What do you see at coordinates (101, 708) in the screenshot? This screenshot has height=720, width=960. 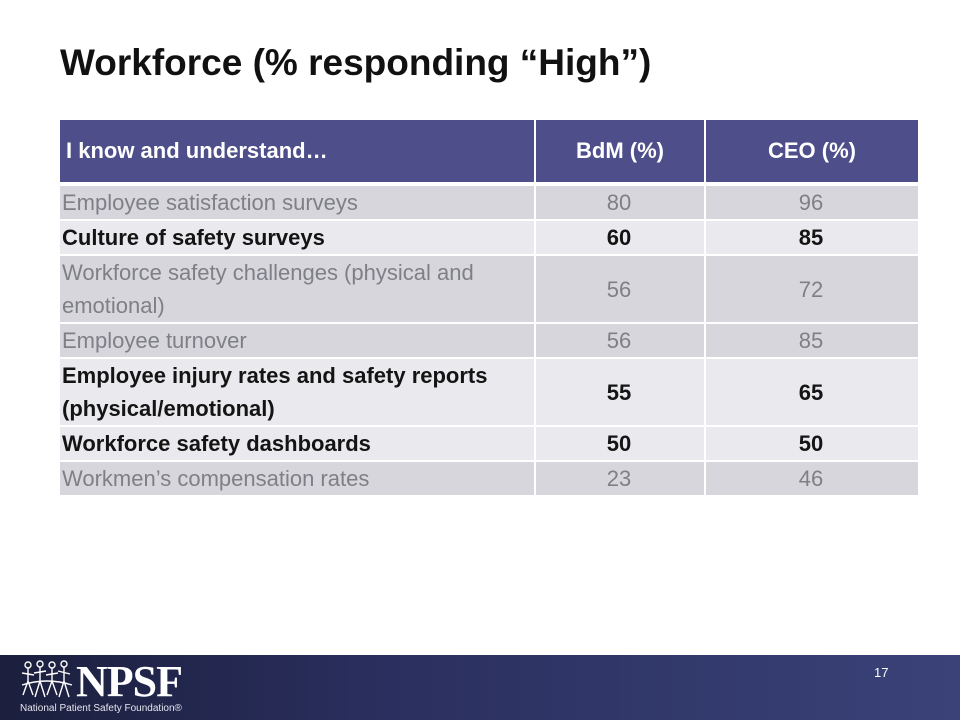 I see `logo-subtitle: National Patient Safety Foundation®` at bounding box center [101, 708].